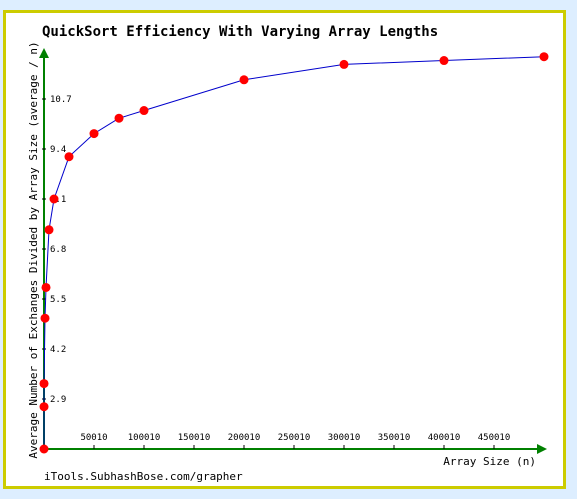 The image size is (577, 499). Describe the element at coordinates (244, 438) in the screenshot. I see `x-tick-label: 200010` at that location.